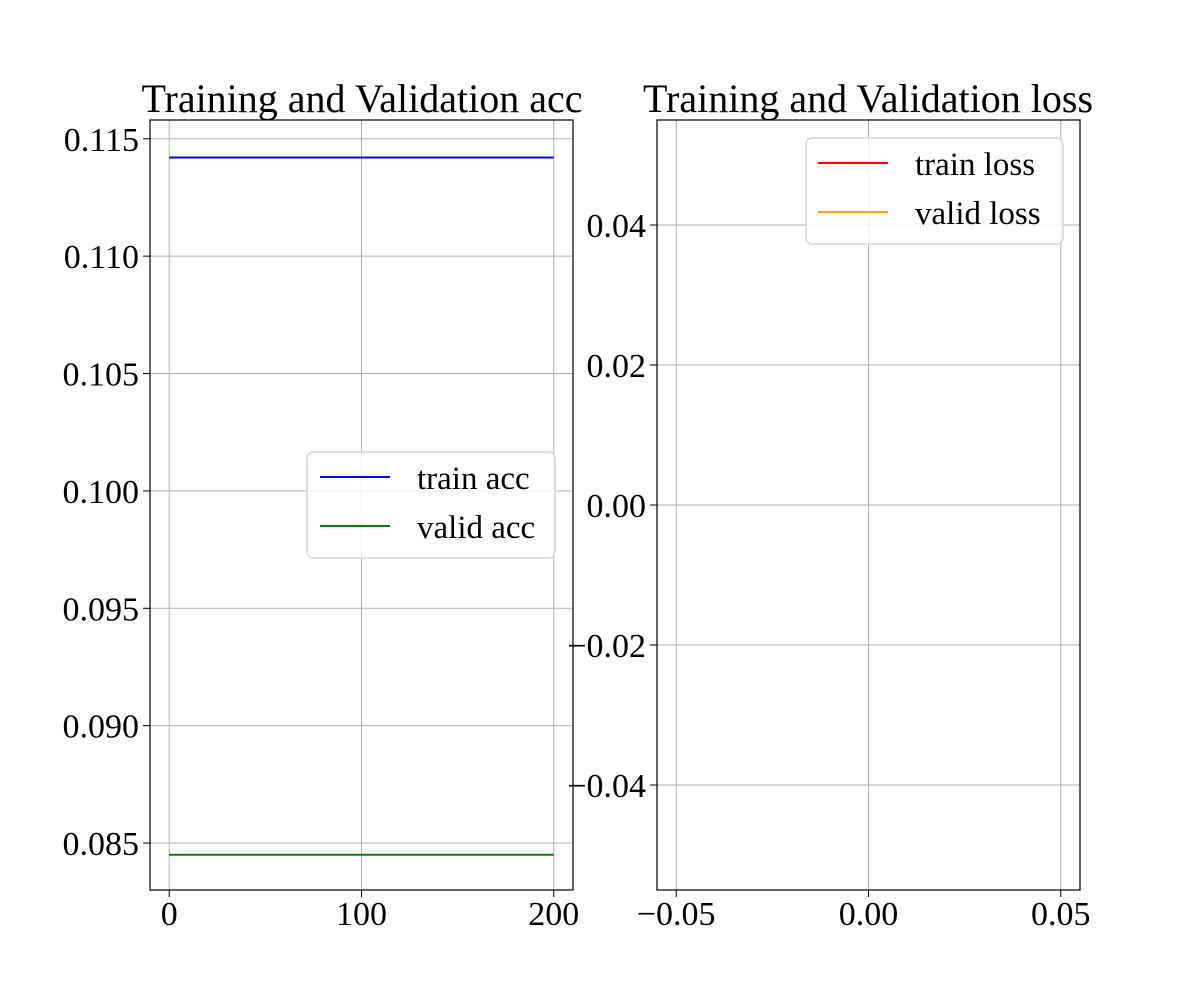  I want to click on acc-ytick-label: 0.100, so click(101, 492).